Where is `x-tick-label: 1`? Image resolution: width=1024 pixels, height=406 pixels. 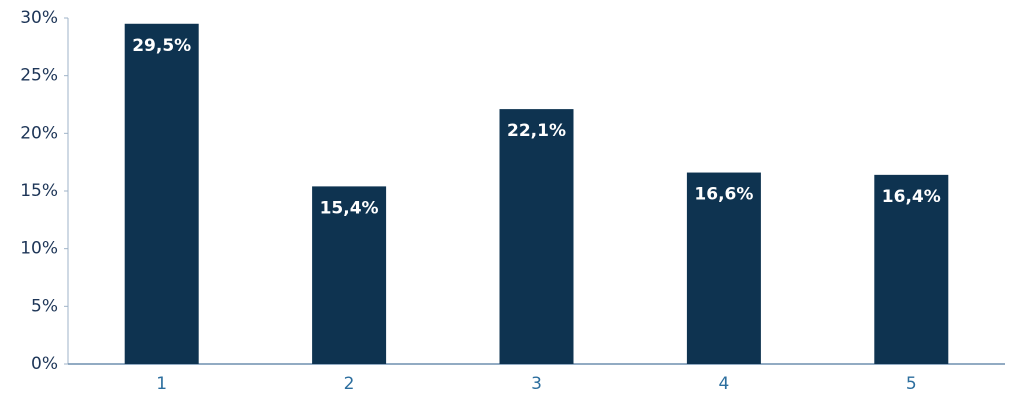 x-tick-label: 1 is located at coordinates (161, 384).